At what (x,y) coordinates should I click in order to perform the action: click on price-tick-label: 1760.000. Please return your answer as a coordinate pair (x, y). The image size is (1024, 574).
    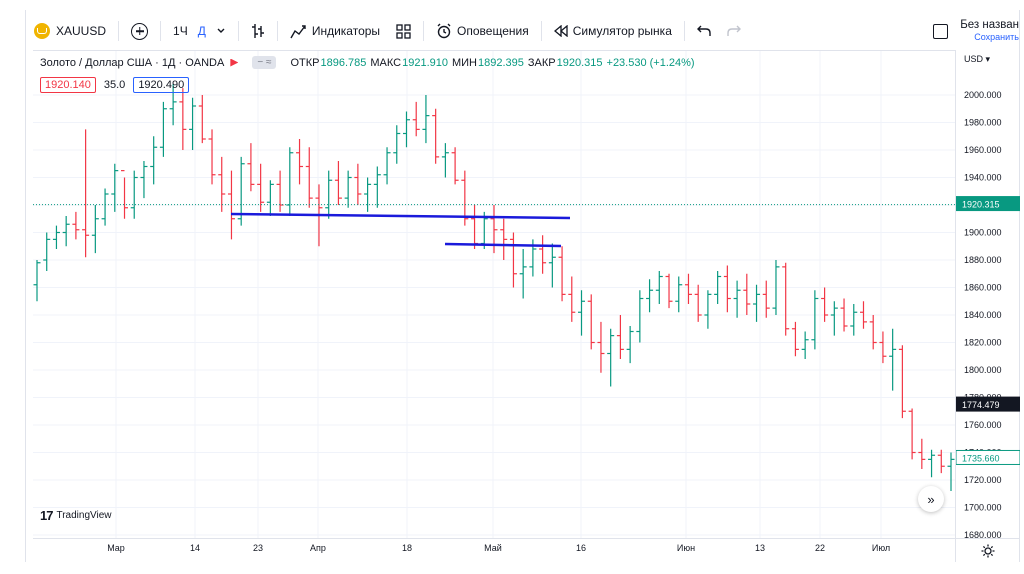
    Looking at the image, I should click on (983, 425).